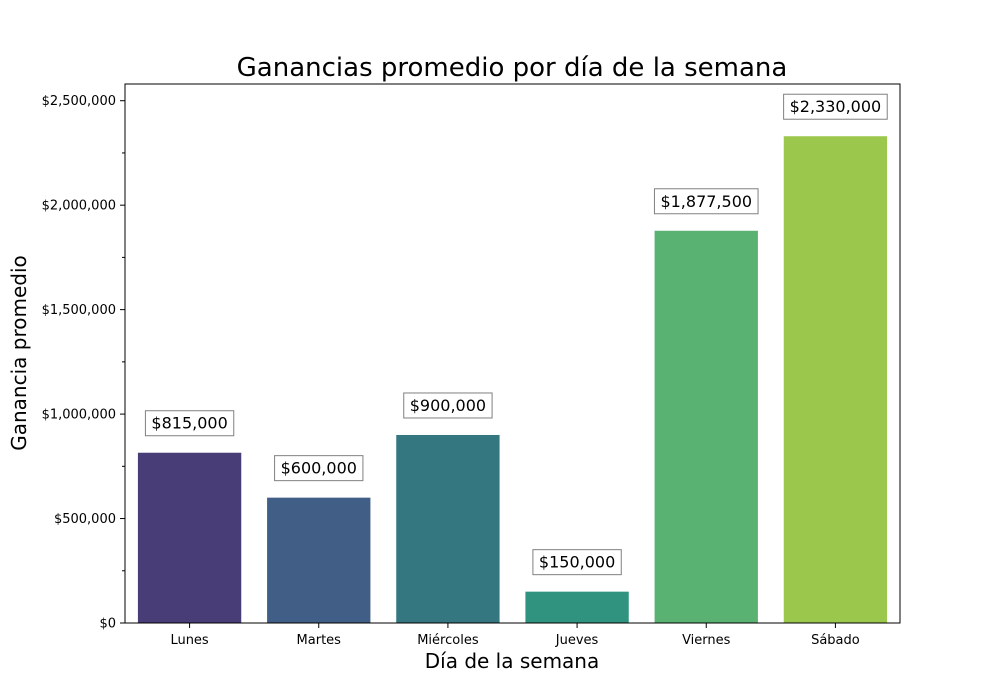 The height and width of the screenshot is (700, 1000). I want to click on data-label-text: $815,000, so click(189, 423).